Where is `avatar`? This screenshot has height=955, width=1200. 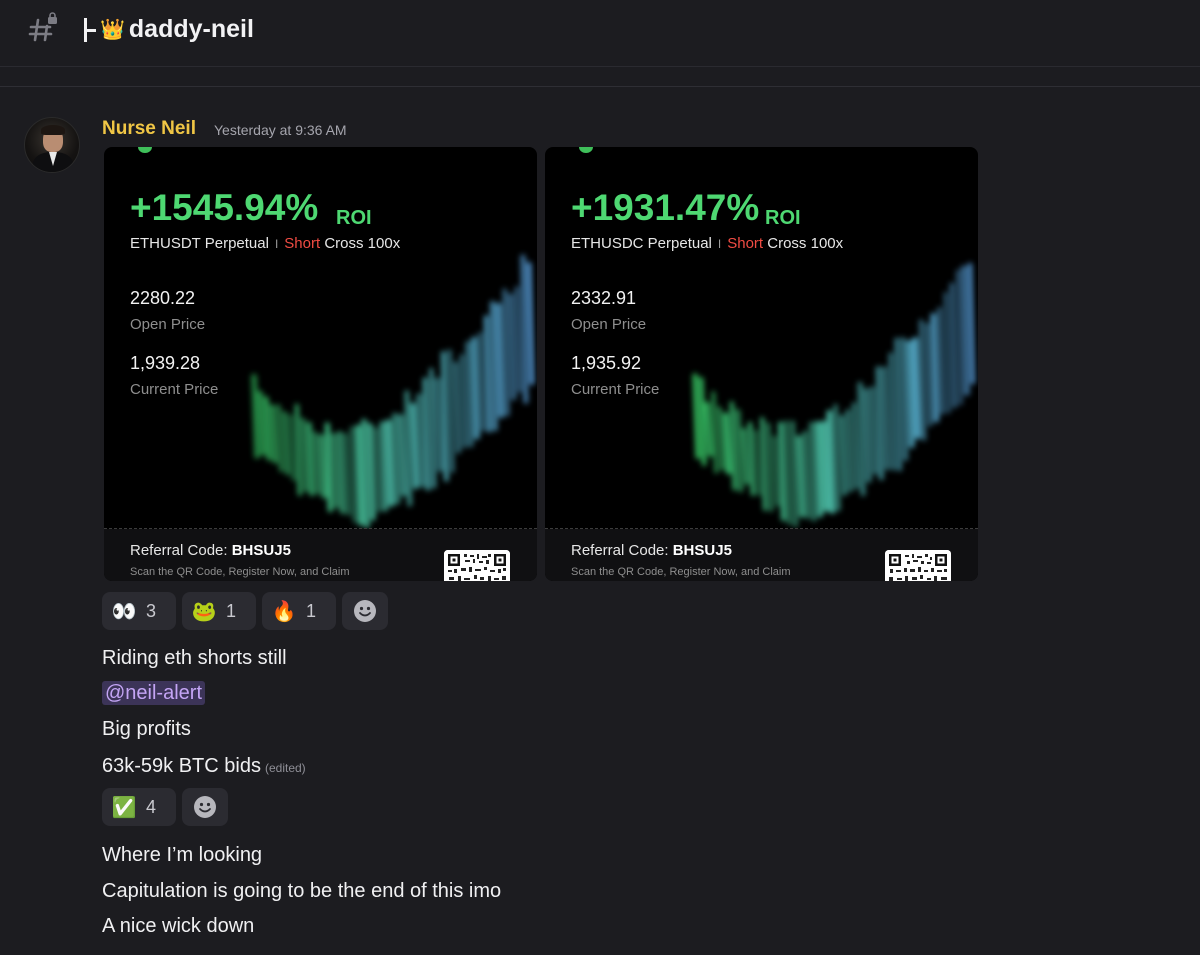
avatar is located at coordinates (52, 145).